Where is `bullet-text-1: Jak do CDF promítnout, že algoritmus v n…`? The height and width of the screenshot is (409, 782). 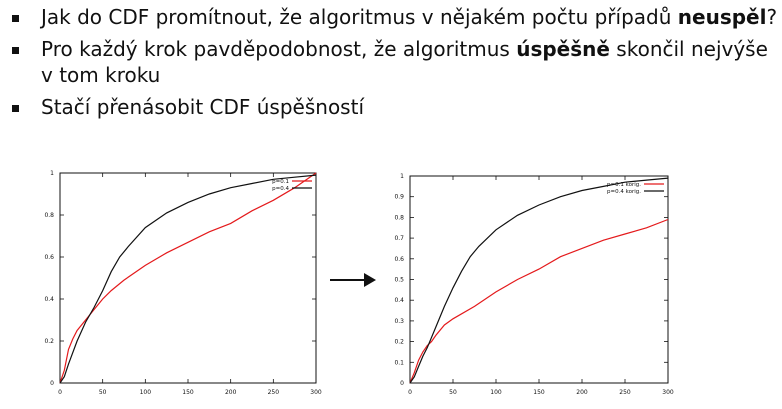
bullet-text-1: Jak do CDF promítnout, že algoritmus v n… is located at coordinates (409, 17).